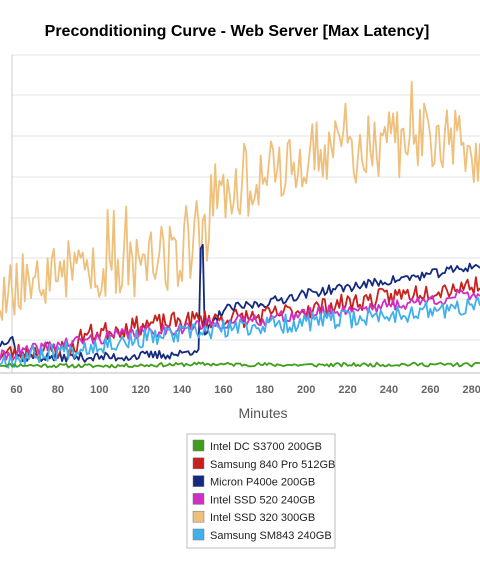  What do you see at coordinates (271, 536) in the screenshot?
I see `legend-label: Samsung SM843 240GB` at bounding box center [271, 536].